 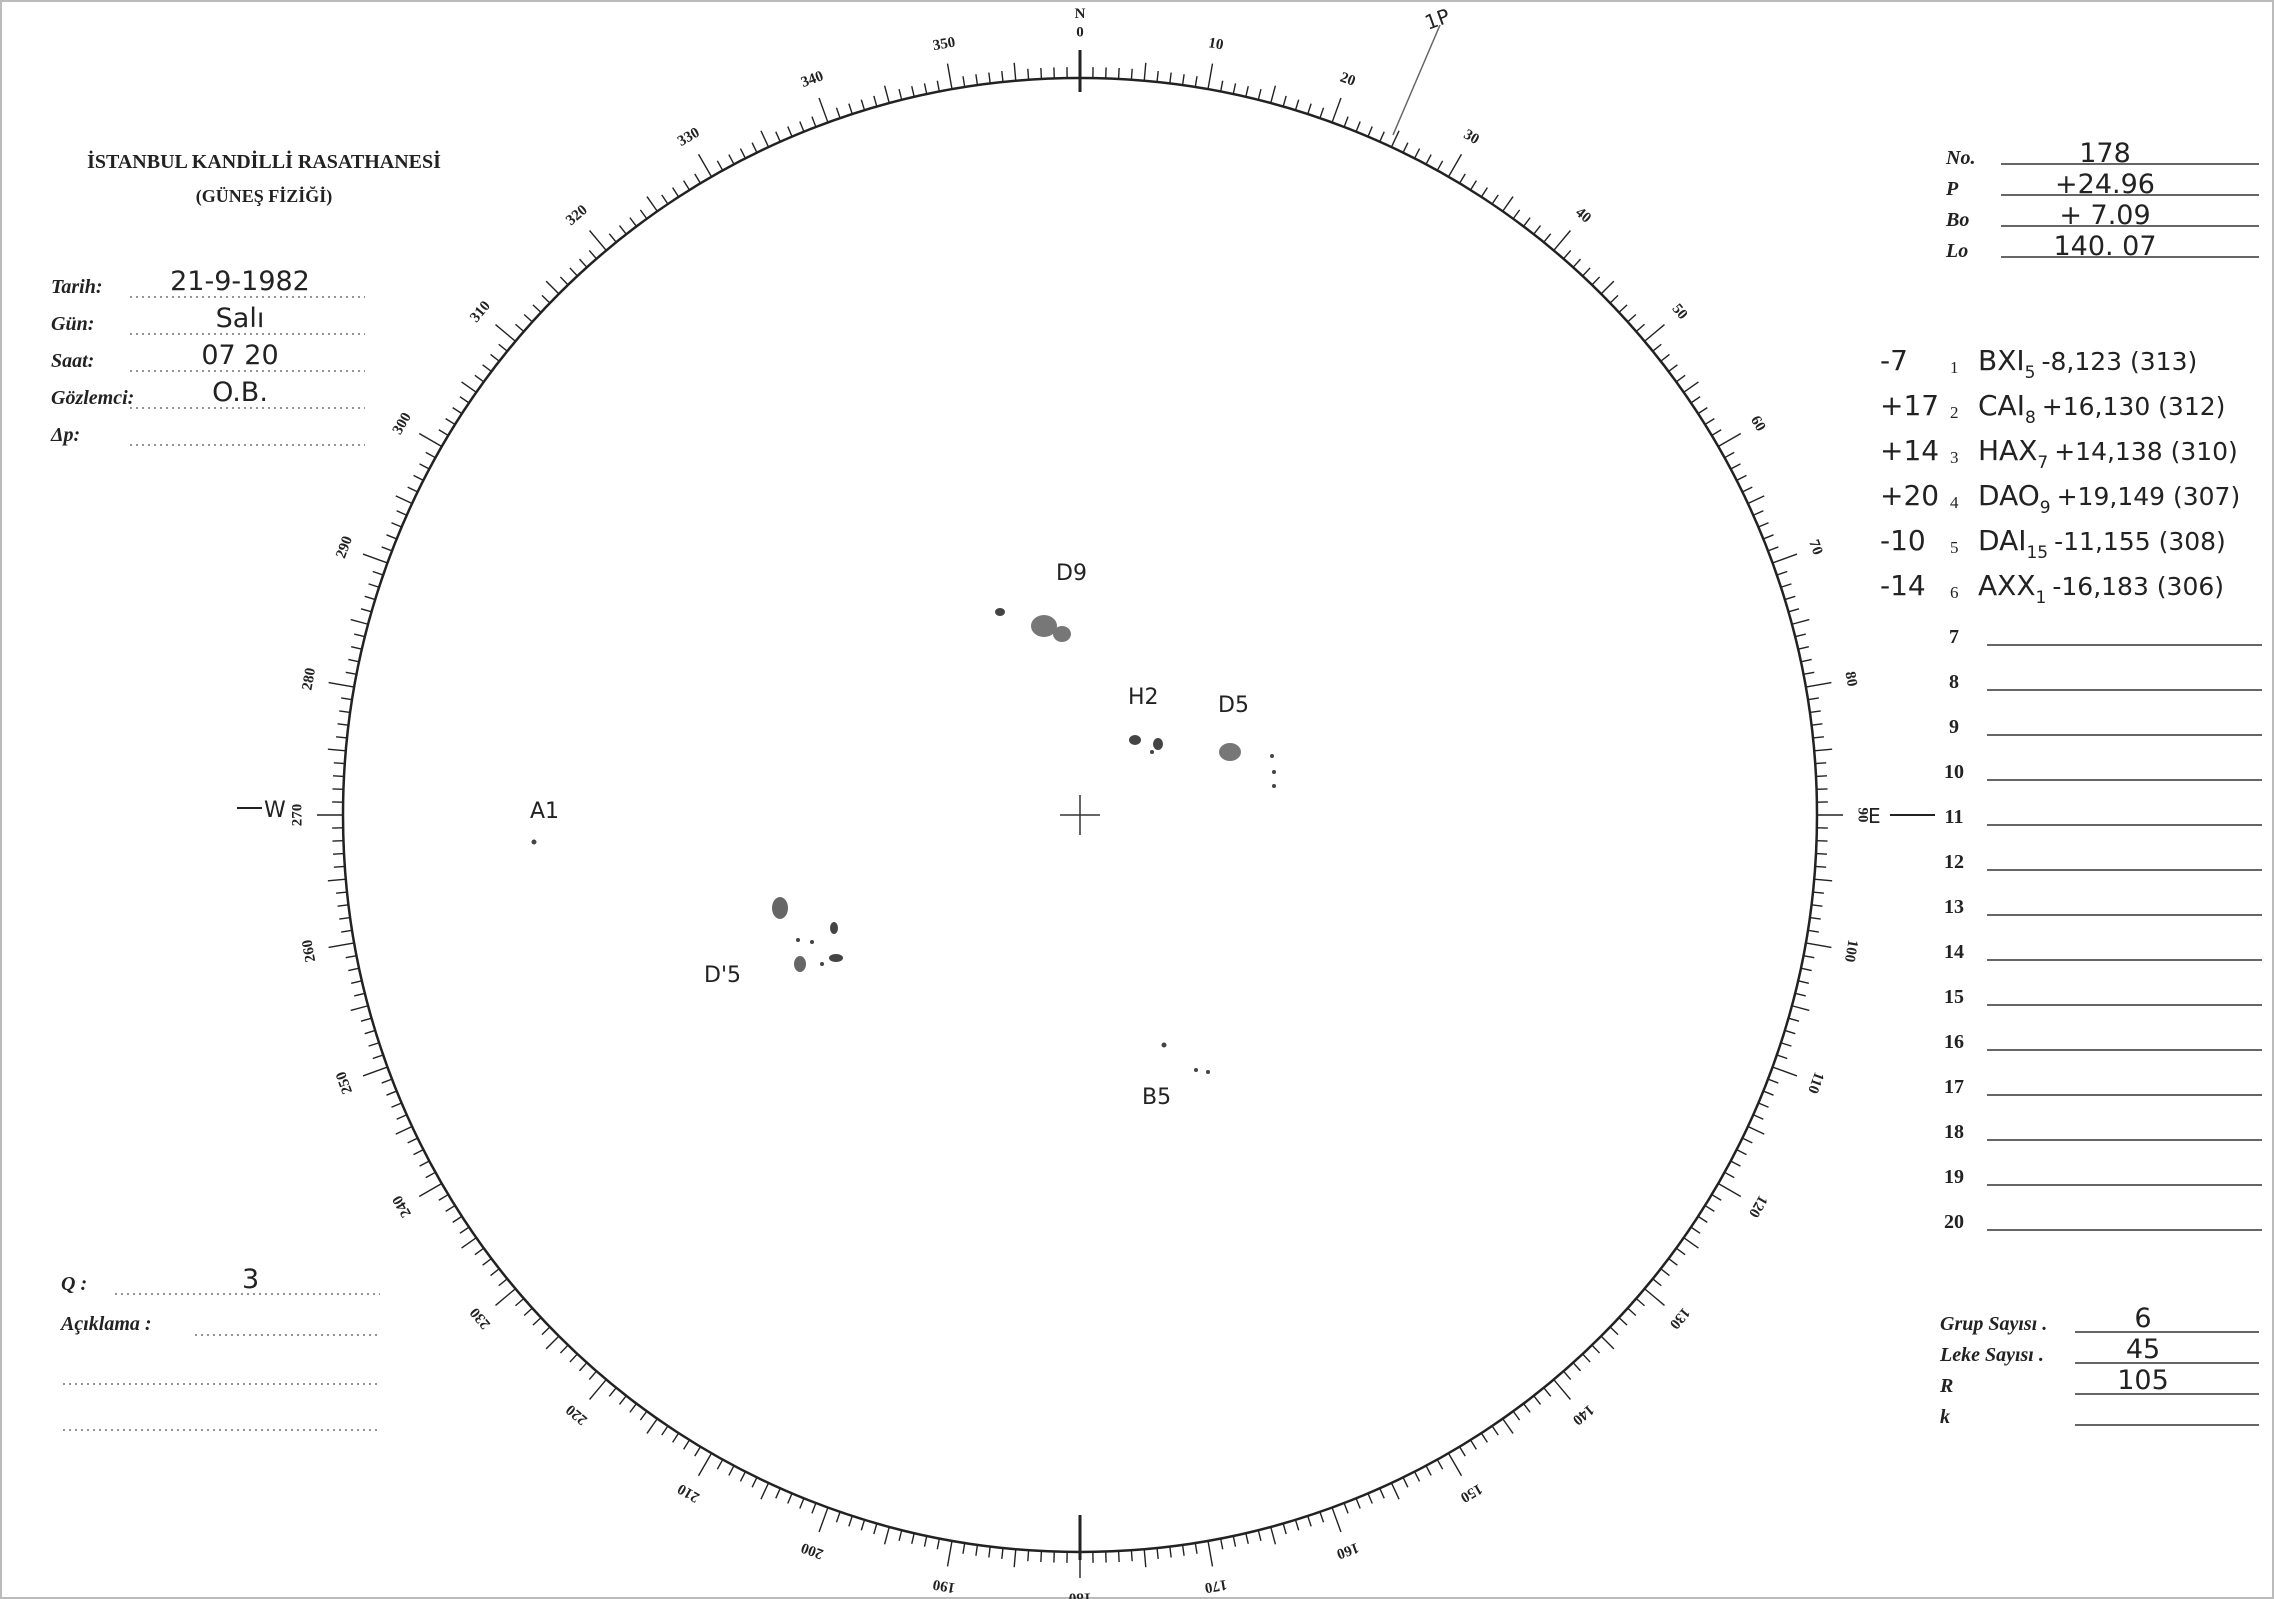 What do you see at coordinates (2101, 408) in the screenshot?
I see `group-entry: CAI8 +16,130 (312)` at bounding box center [2101, 408].